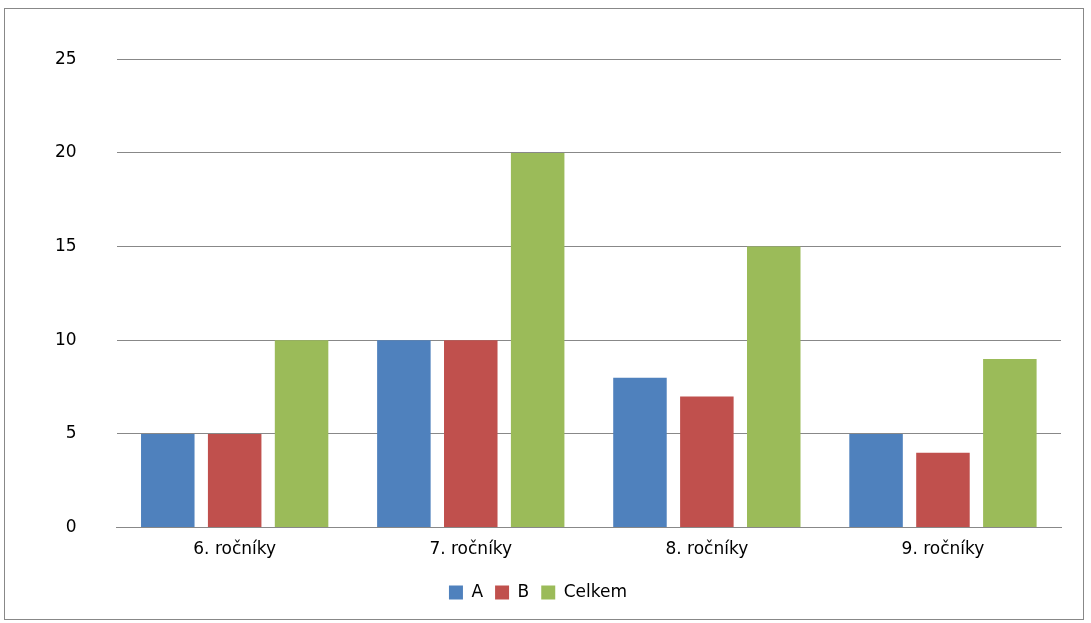 Image resolution: width=1091 pixels, height=623 pixels. Describe the element at coordinates (65, 338) in the screenshot. I see `y-tick-label: 10` at that location.